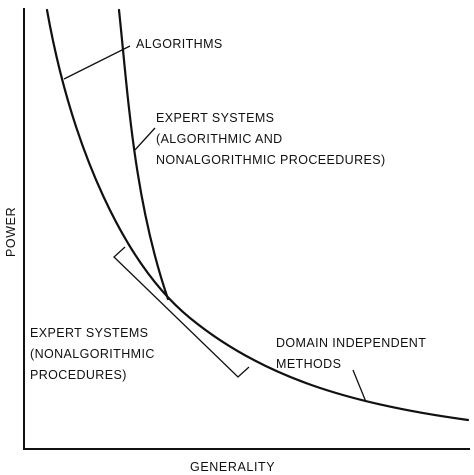  What do you see at coordinates (97, 62) in the screenshot?
I see `algorithms-leader` at bounding box center [97, 62].